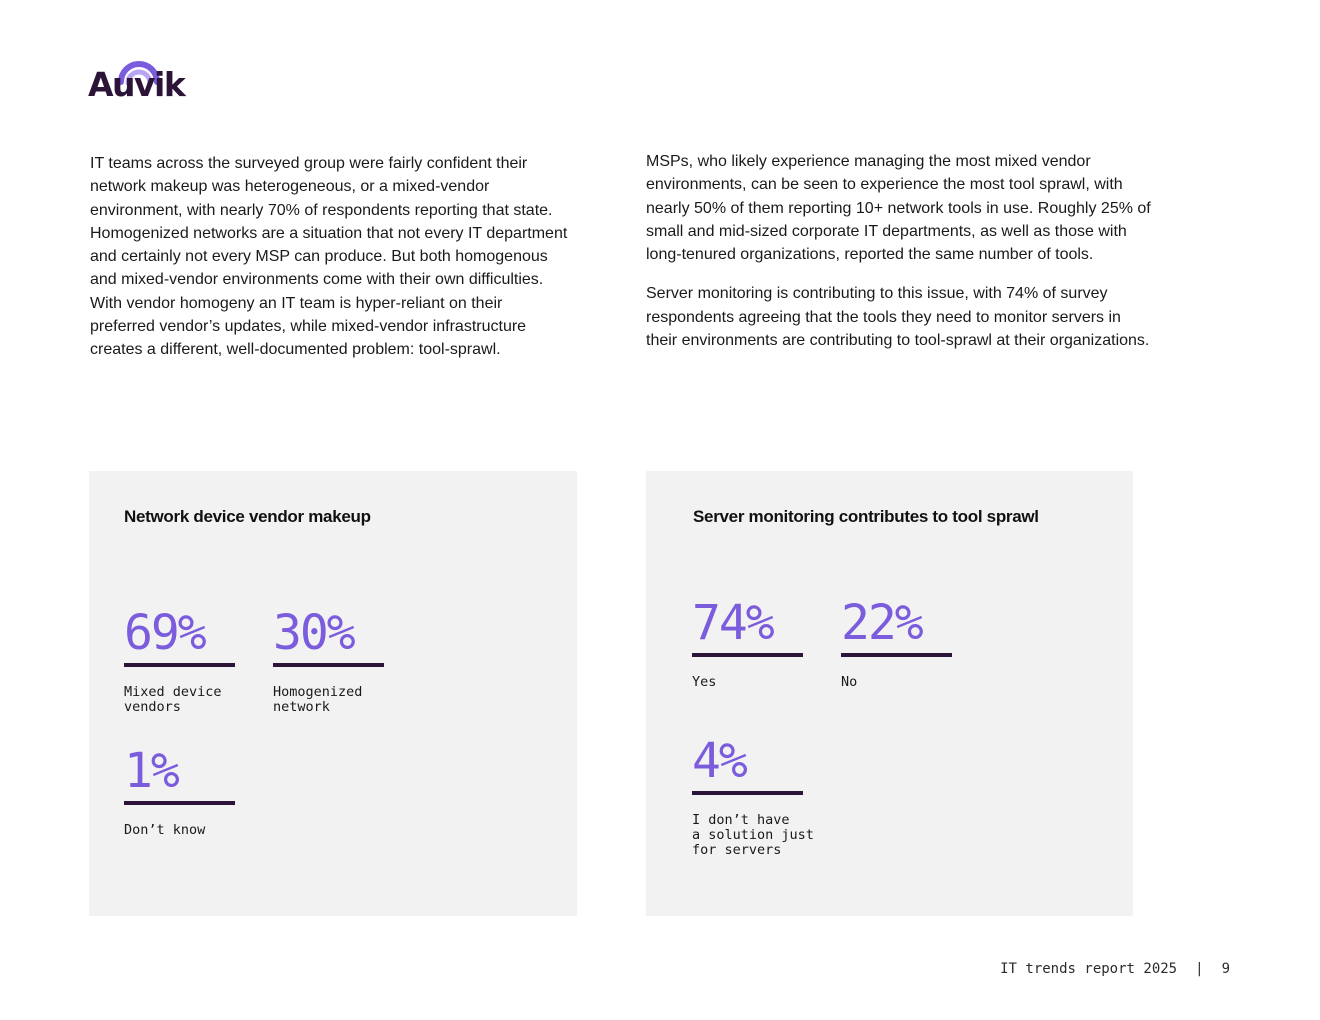 The image size is (1320, 1020). I want to click on stat-value: 4%, so click(720, 761).